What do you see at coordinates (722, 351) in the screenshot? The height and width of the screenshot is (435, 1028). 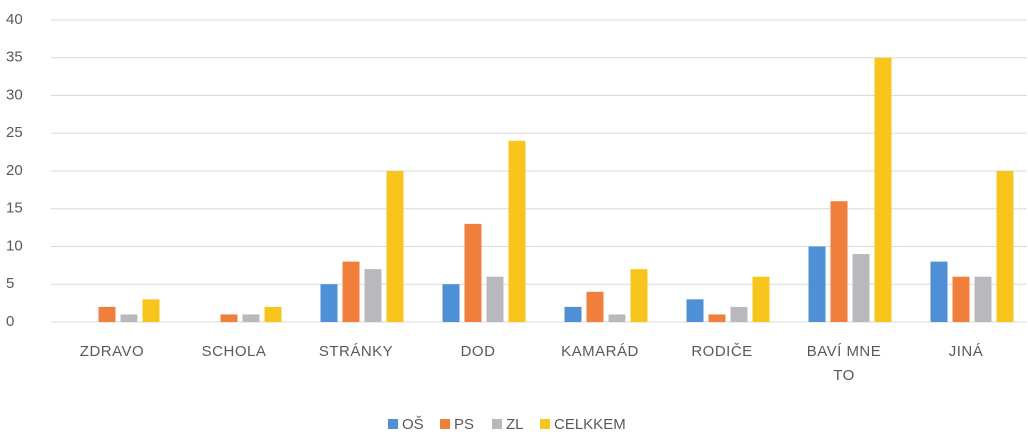 I see `x-tick-label: RODIČE` at bounding box center [722, 351].